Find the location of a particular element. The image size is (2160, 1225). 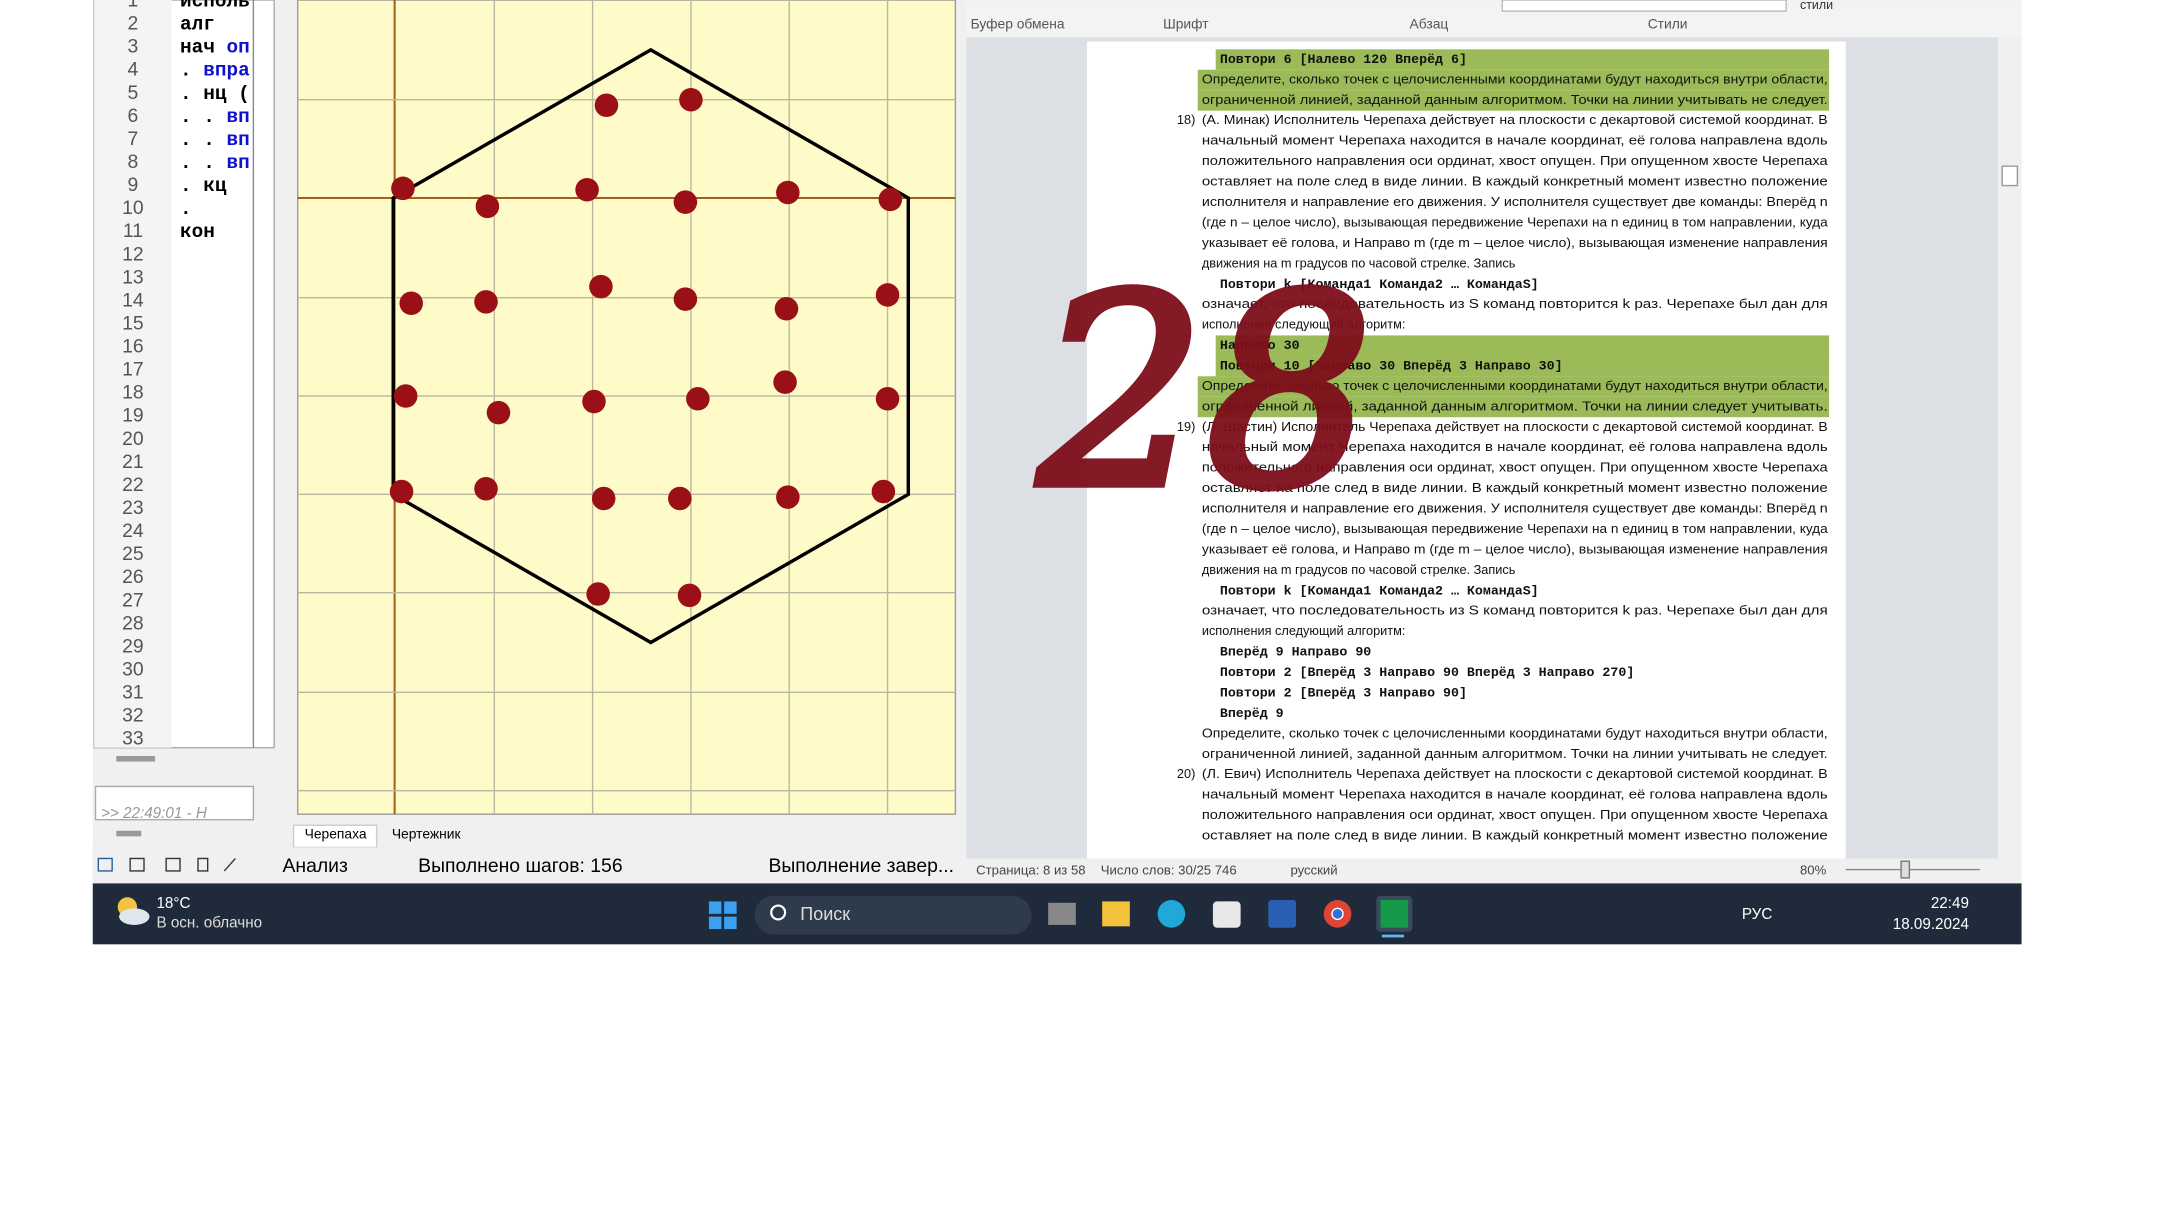

ribbon-group-label: Буфер обмена is located at coordinates (1018, 24).